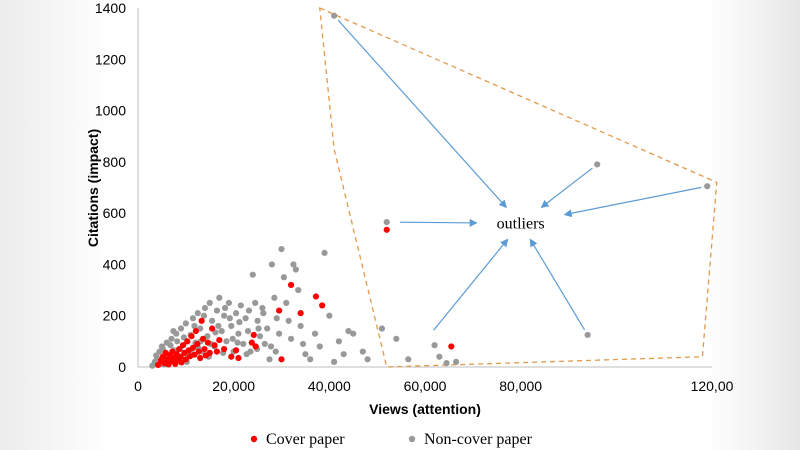 The image size is (800, 450). What do you see at coordinates (115, 316) in the screenshot?
I see `y-tick-label: 200` at bounding box center [115, 316].